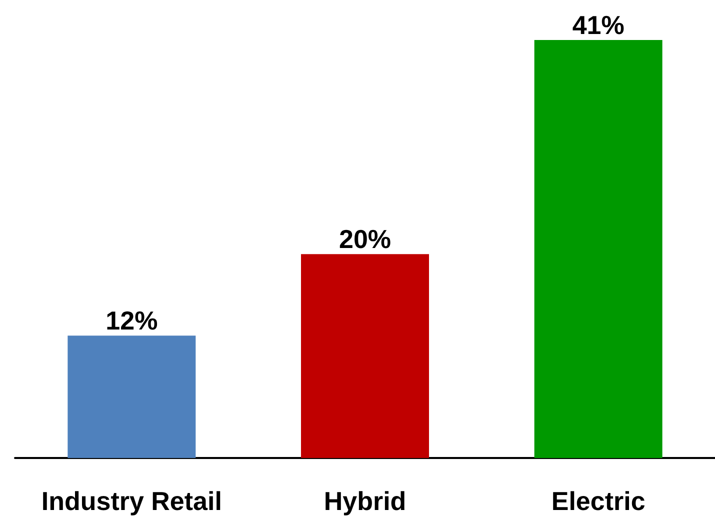  I want to click on x-tick-label: Electric, so click(598, 501).